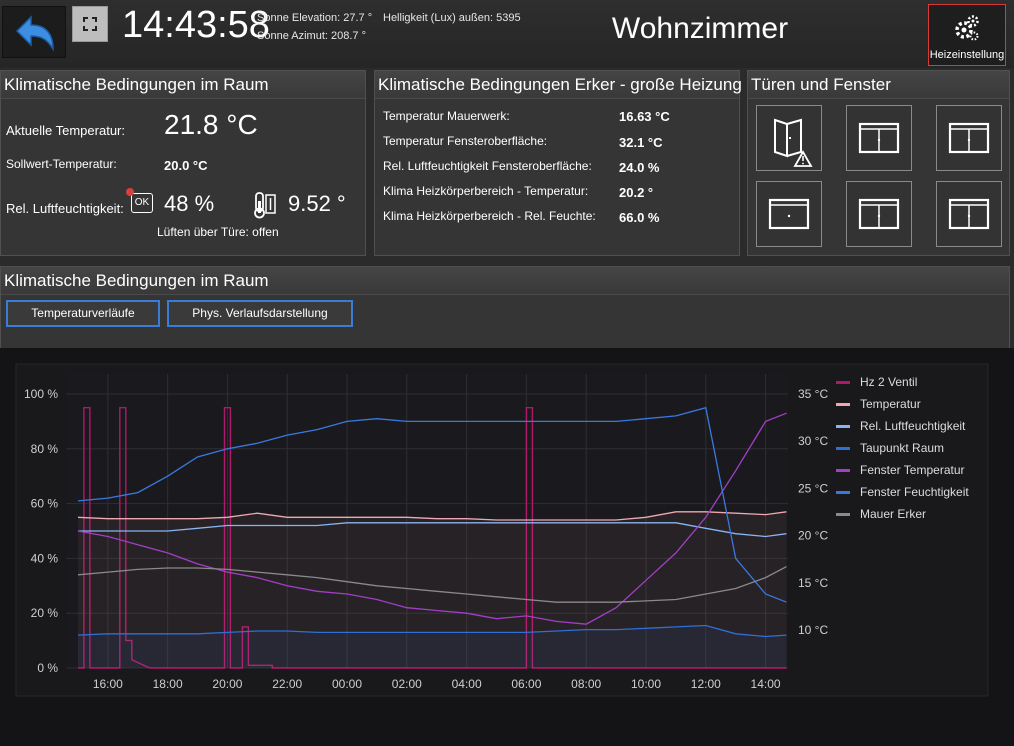 The image size is (1014, 746). Describe the element at coordinates (189, 203) in the screenshot. I see `humidity-value: 48 %` at that location.